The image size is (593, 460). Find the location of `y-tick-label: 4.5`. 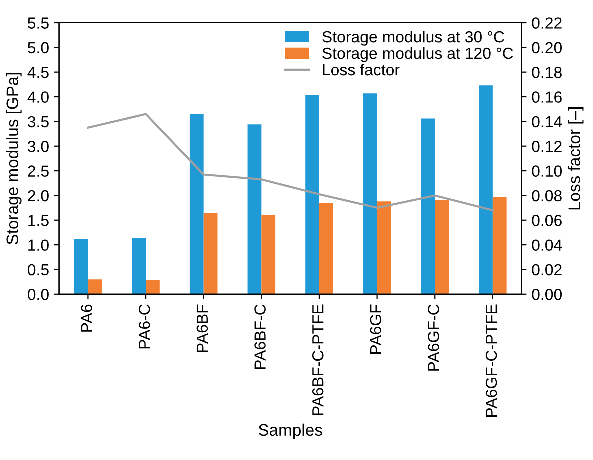

y-tick-label: 4.5 is located at coordinates (38, 72).